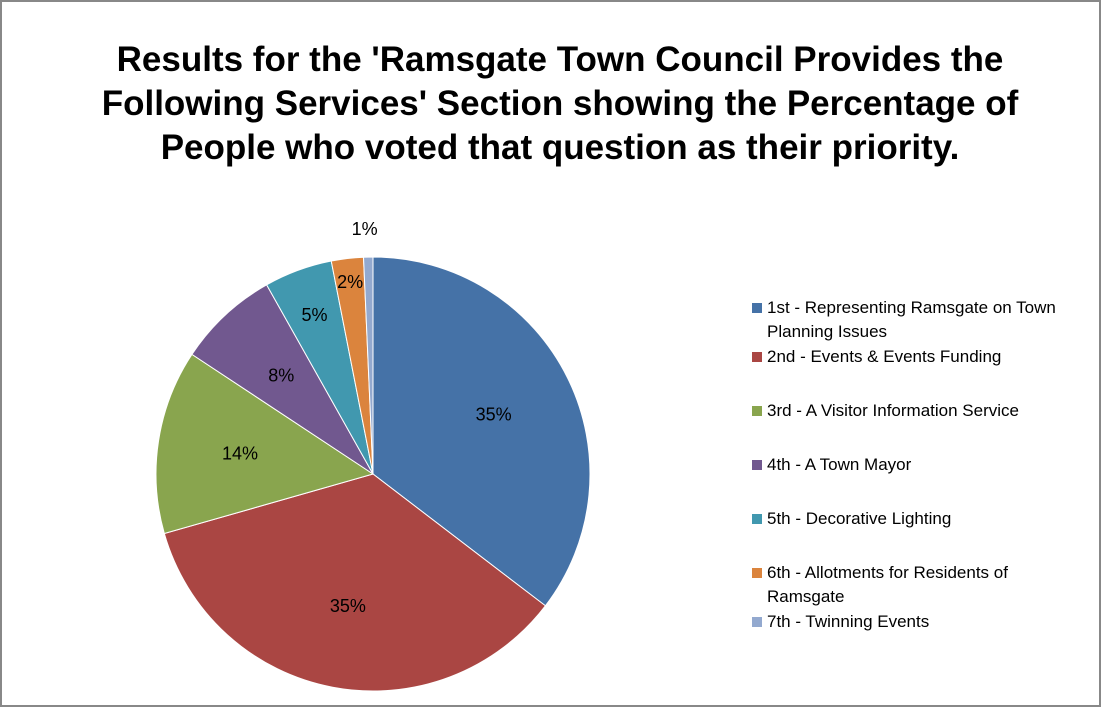  I want to click on slice-data-label-3: 14%, so click(240, 454).